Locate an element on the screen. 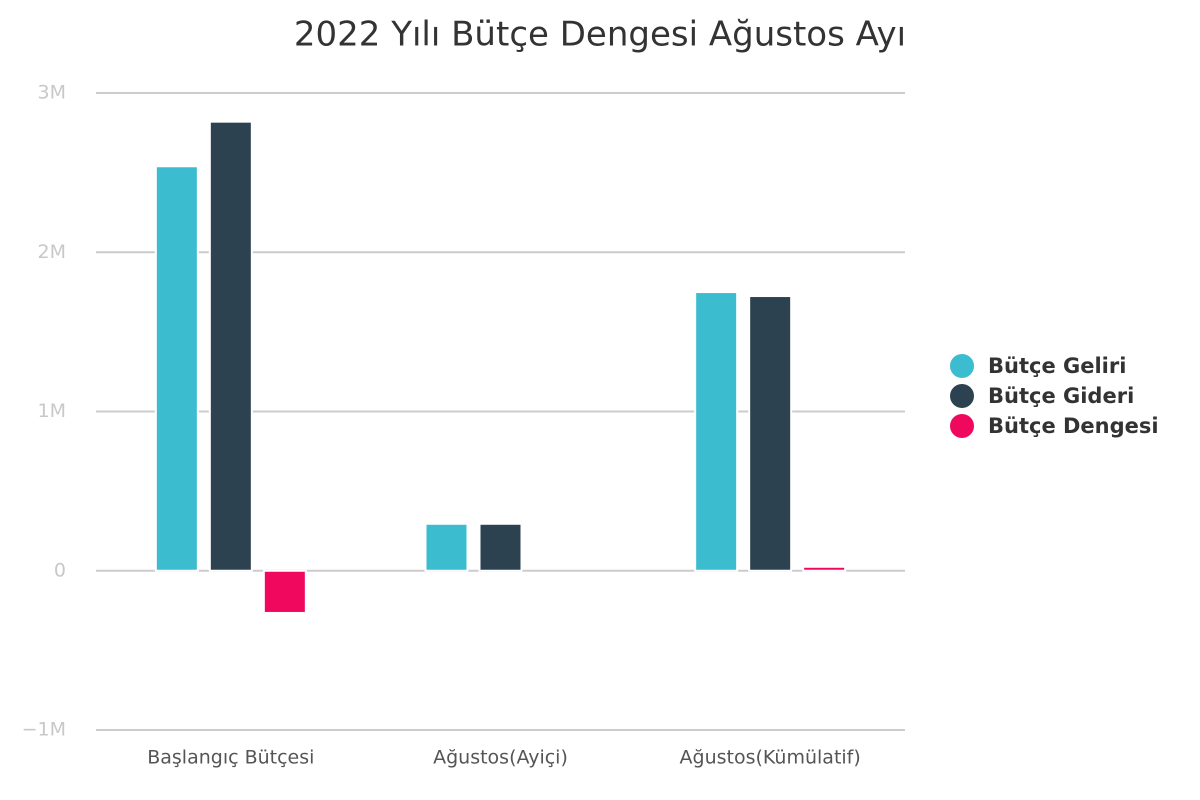 This screenshot has width=1200, height=800. legend-label: Bütçe Gideri is located at coordinates (1061, 396).